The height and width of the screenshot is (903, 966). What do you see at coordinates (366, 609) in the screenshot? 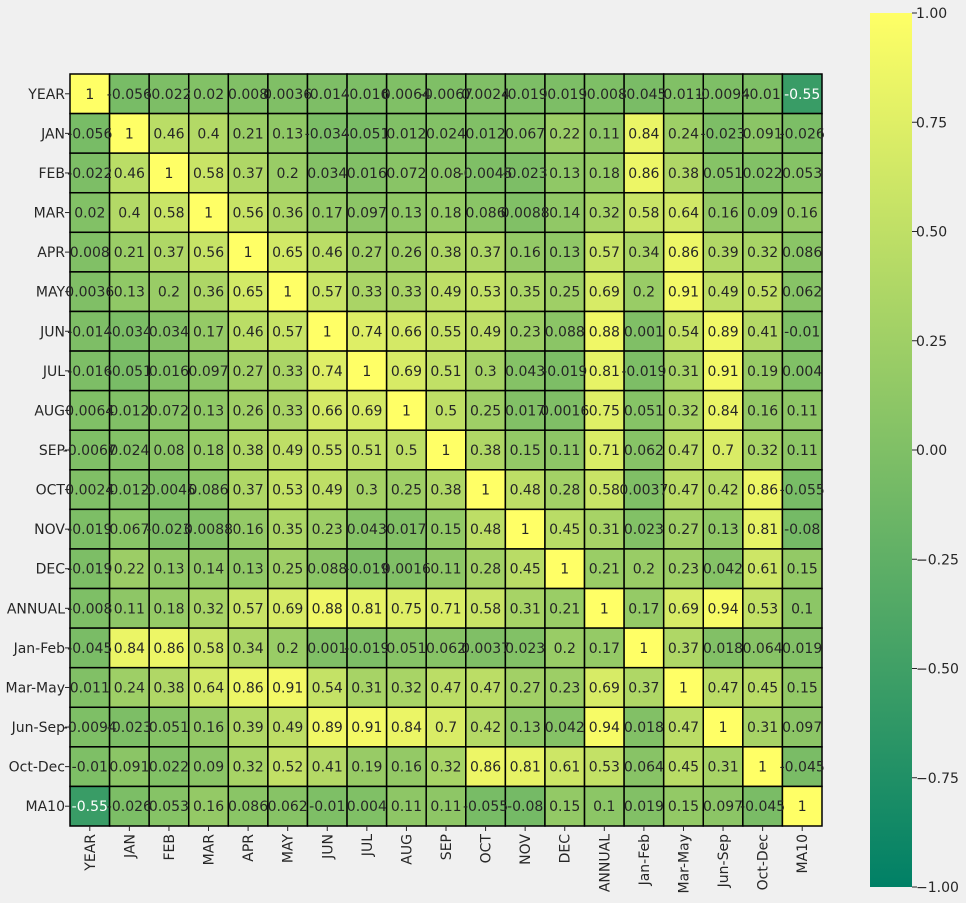
I see `cell-value-label: 0.81` at bounding box center [366, 609].